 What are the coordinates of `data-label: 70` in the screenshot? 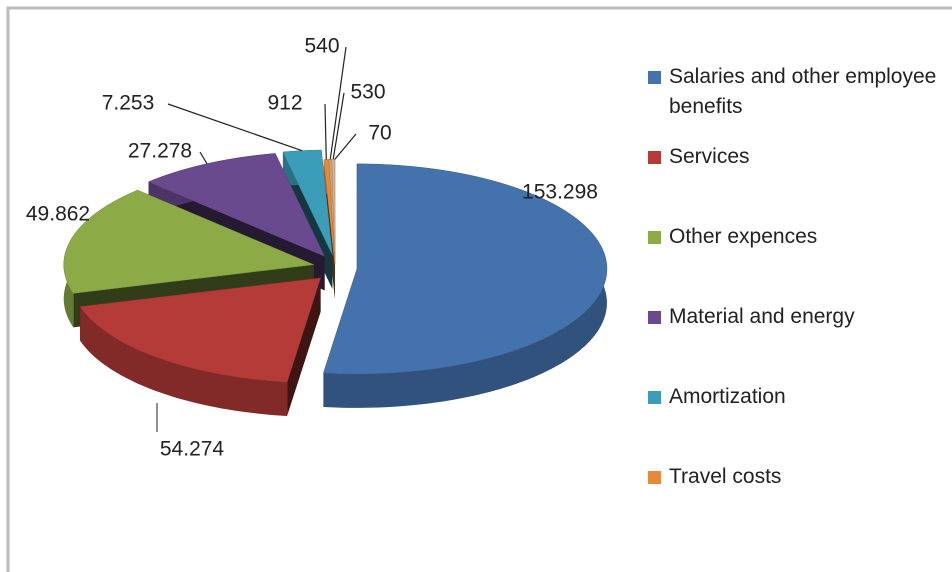 It's located at (379, 133).